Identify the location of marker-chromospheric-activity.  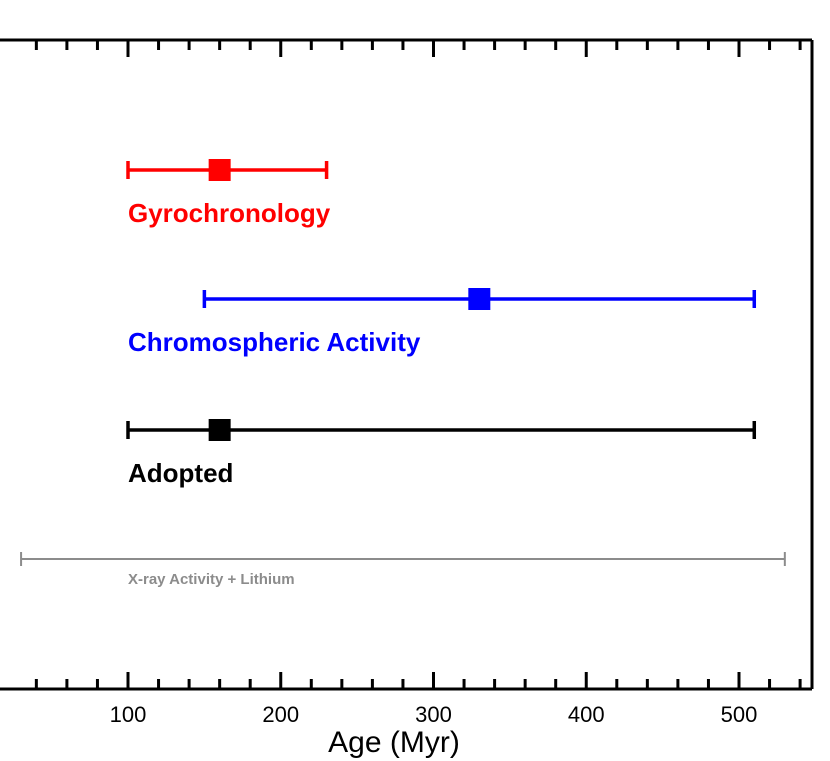
(479, 299).